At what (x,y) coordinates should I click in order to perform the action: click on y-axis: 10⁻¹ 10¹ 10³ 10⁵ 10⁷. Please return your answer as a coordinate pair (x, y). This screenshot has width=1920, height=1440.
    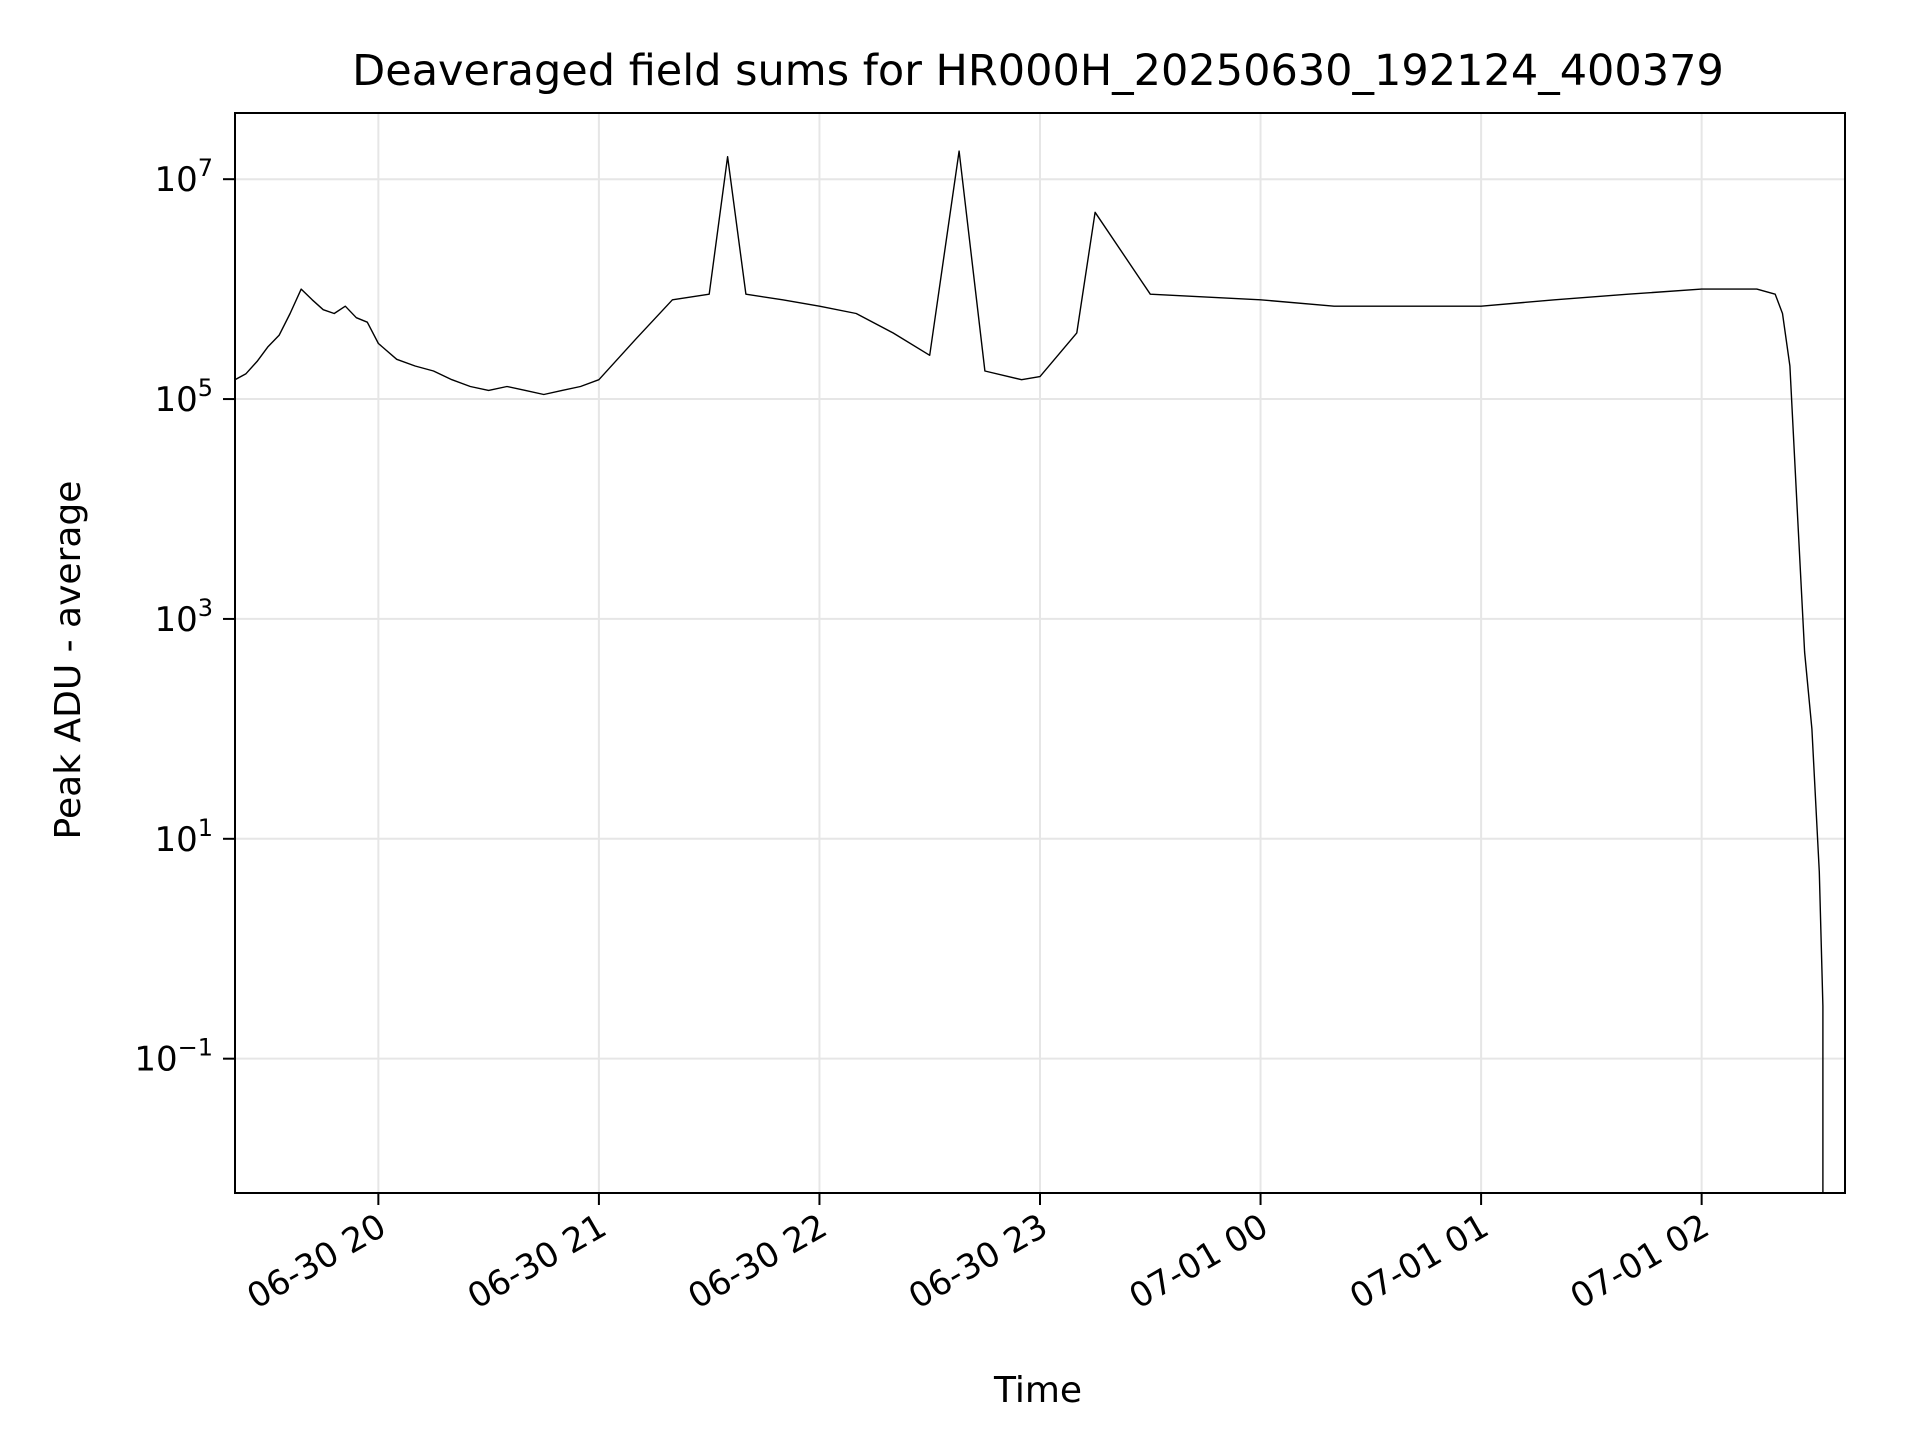
    Looking at the image, I should click on (184, 617).